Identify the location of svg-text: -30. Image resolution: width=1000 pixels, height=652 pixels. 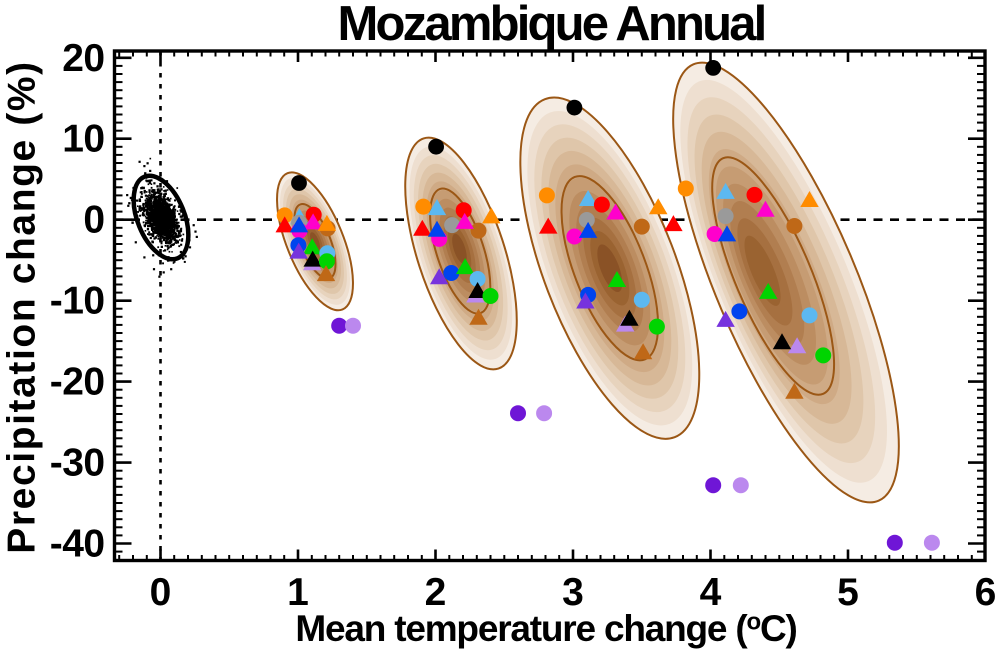
(77, 463).